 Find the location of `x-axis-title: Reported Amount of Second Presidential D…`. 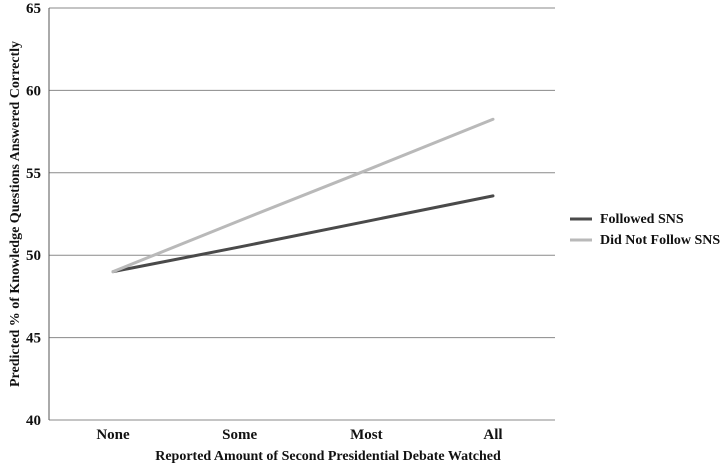

x-axis-title: Reported Amount of Second Presidential D… is located at coordinates (328, 456).